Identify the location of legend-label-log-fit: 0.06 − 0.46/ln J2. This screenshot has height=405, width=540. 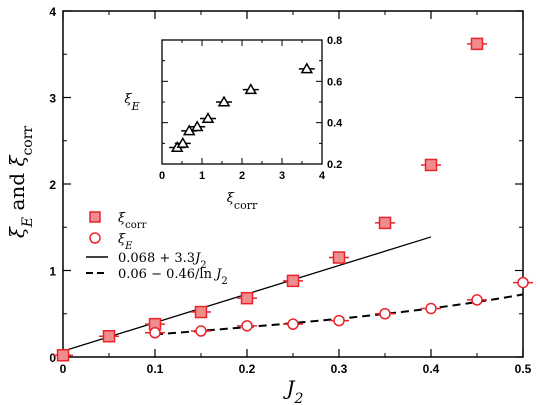
(173, 277).